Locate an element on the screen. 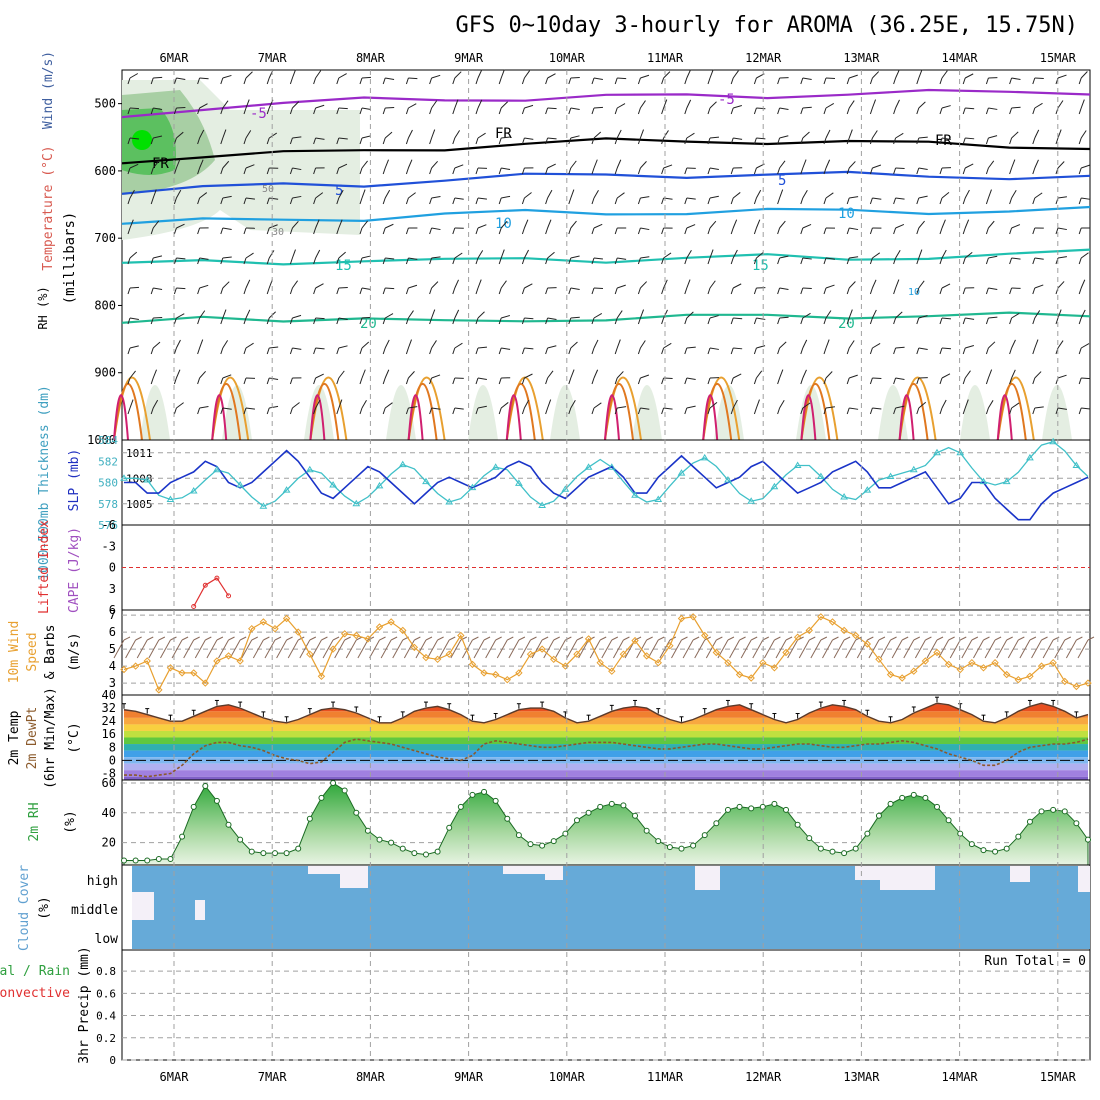 Image resolution: width=1100 pixels, height=1100 pixels. contour-label: -5 is located at coordinates (258, 114).